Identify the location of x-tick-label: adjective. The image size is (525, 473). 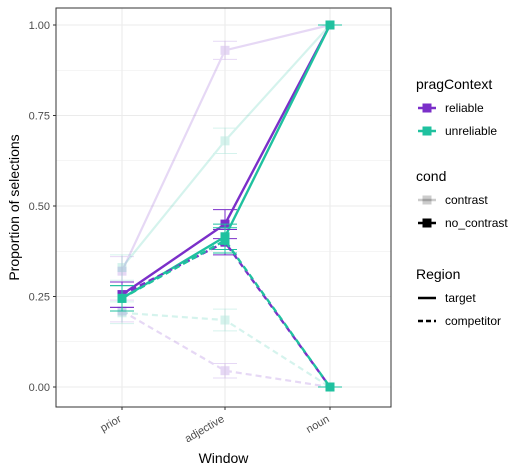
(205, 429).